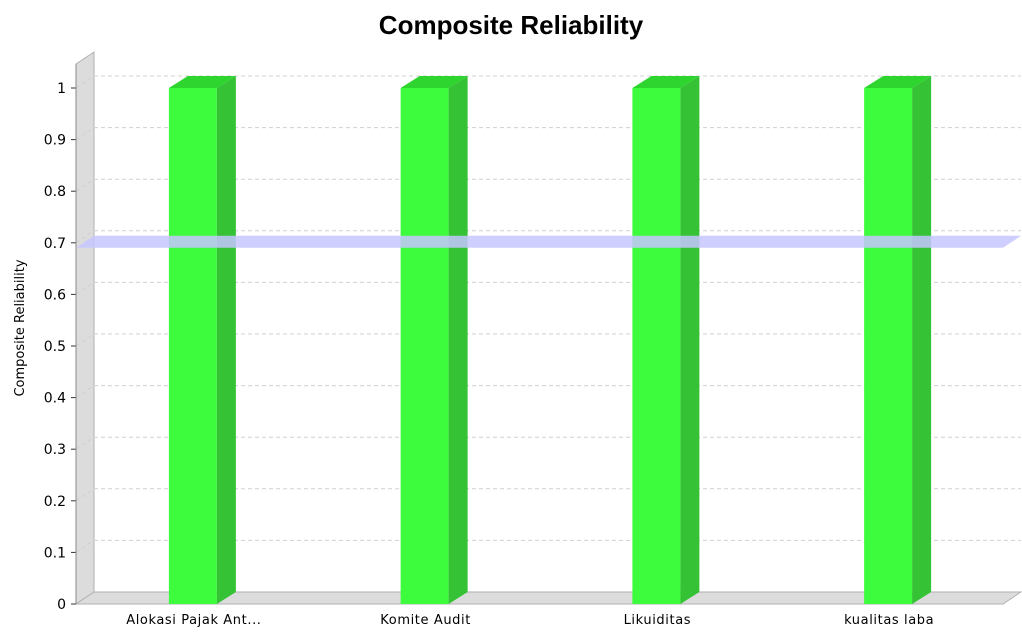 Image resolution: width=1022 pixels, height=632 pixels. Describe the element at coordinates (55, 399) in the screenshot. I see `y-tick-label: 0.4` at that location.